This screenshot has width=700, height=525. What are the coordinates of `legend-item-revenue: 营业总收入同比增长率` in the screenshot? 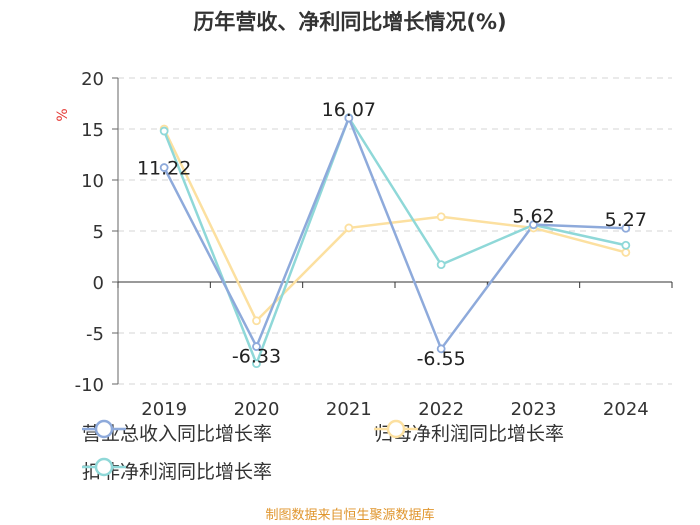 It's located at (177, 432).